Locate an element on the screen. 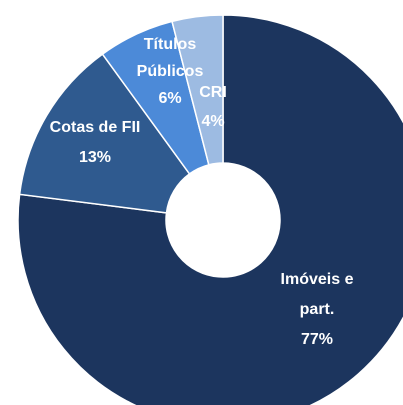  category-label-line: Títulos is located at coordinates (170, 44).